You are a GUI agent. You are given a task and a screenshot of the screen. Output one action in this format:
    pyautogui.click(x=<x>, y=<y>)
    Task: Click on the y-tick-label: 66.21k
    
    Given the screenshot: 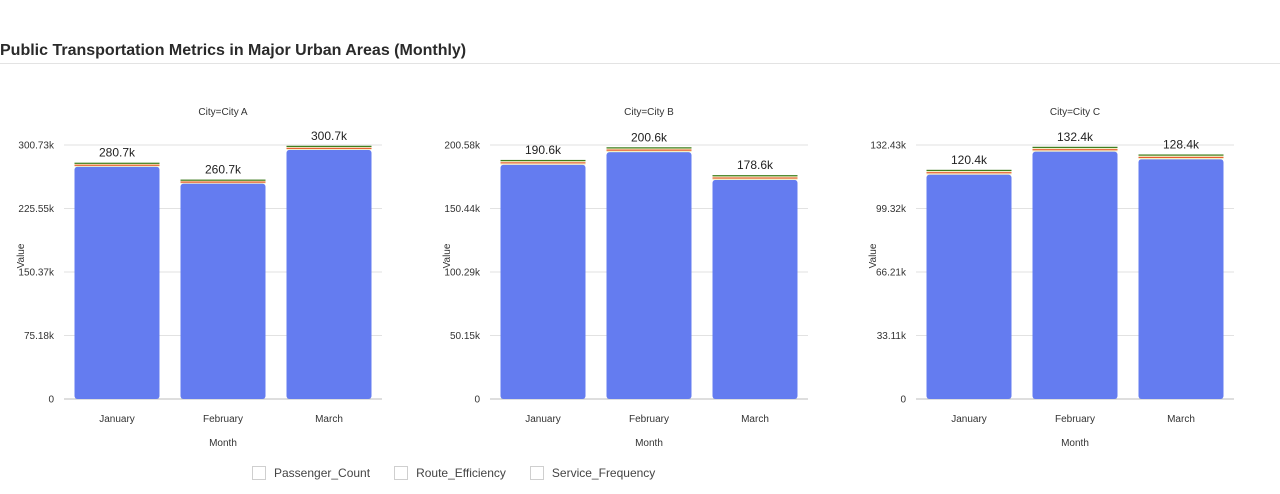 What is the action you would take?
    pyautogui.click(x=891, y=273)
    